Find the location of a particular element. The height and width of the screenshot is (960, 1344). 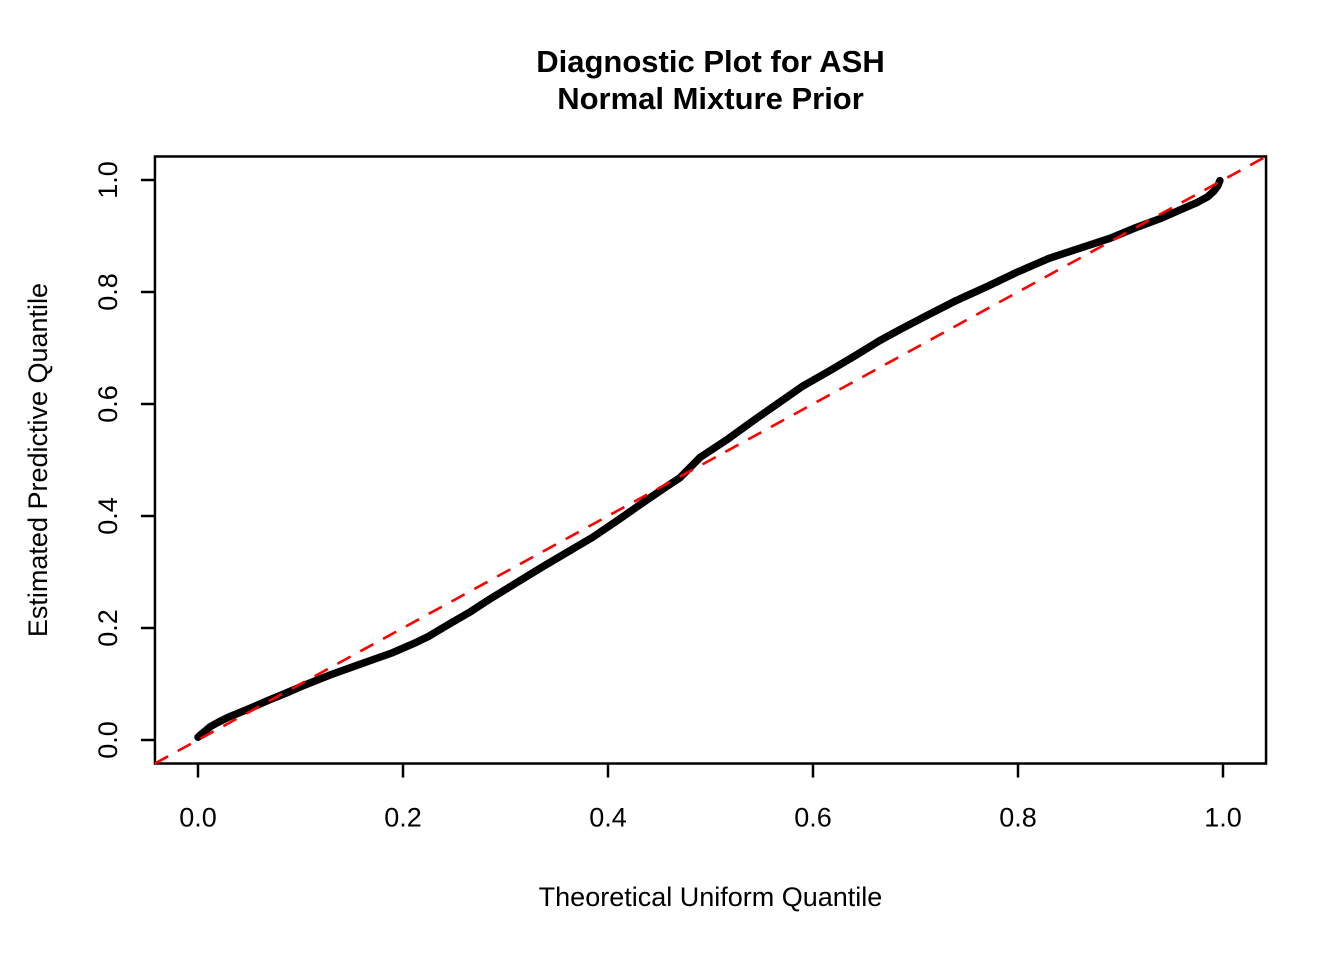

y-axis-label: Estimated Predictive Quantile is located at coordinates (38, 460).